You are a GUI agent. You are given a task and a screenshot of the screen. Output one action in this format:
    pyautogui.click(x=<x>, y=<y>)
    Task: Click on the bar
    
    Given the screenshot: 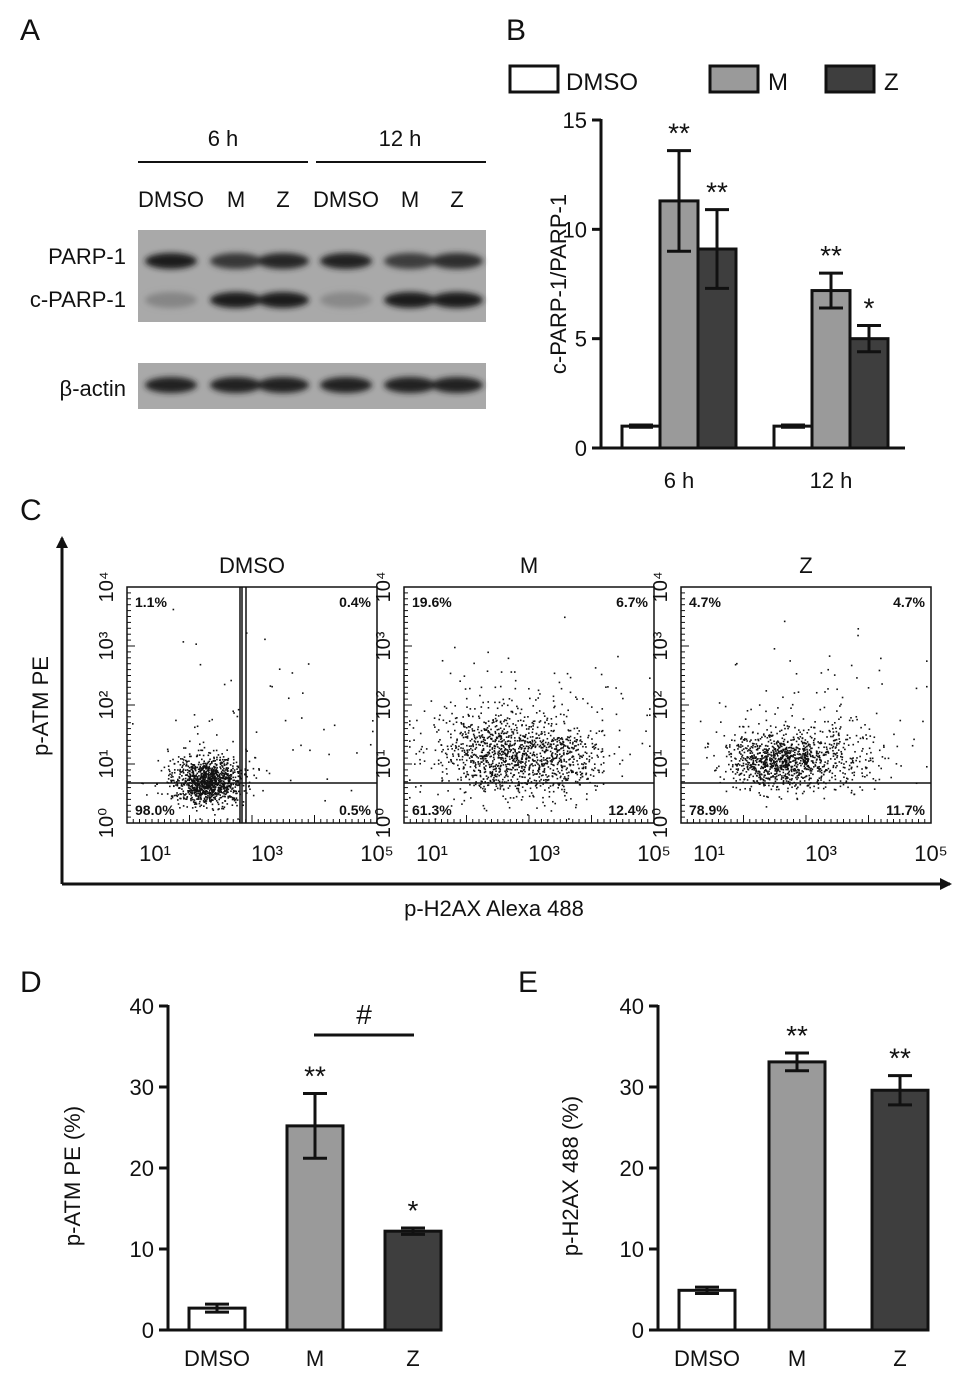 What is the action you would take?
    pyautogui.click(x=413, y=1280)
    